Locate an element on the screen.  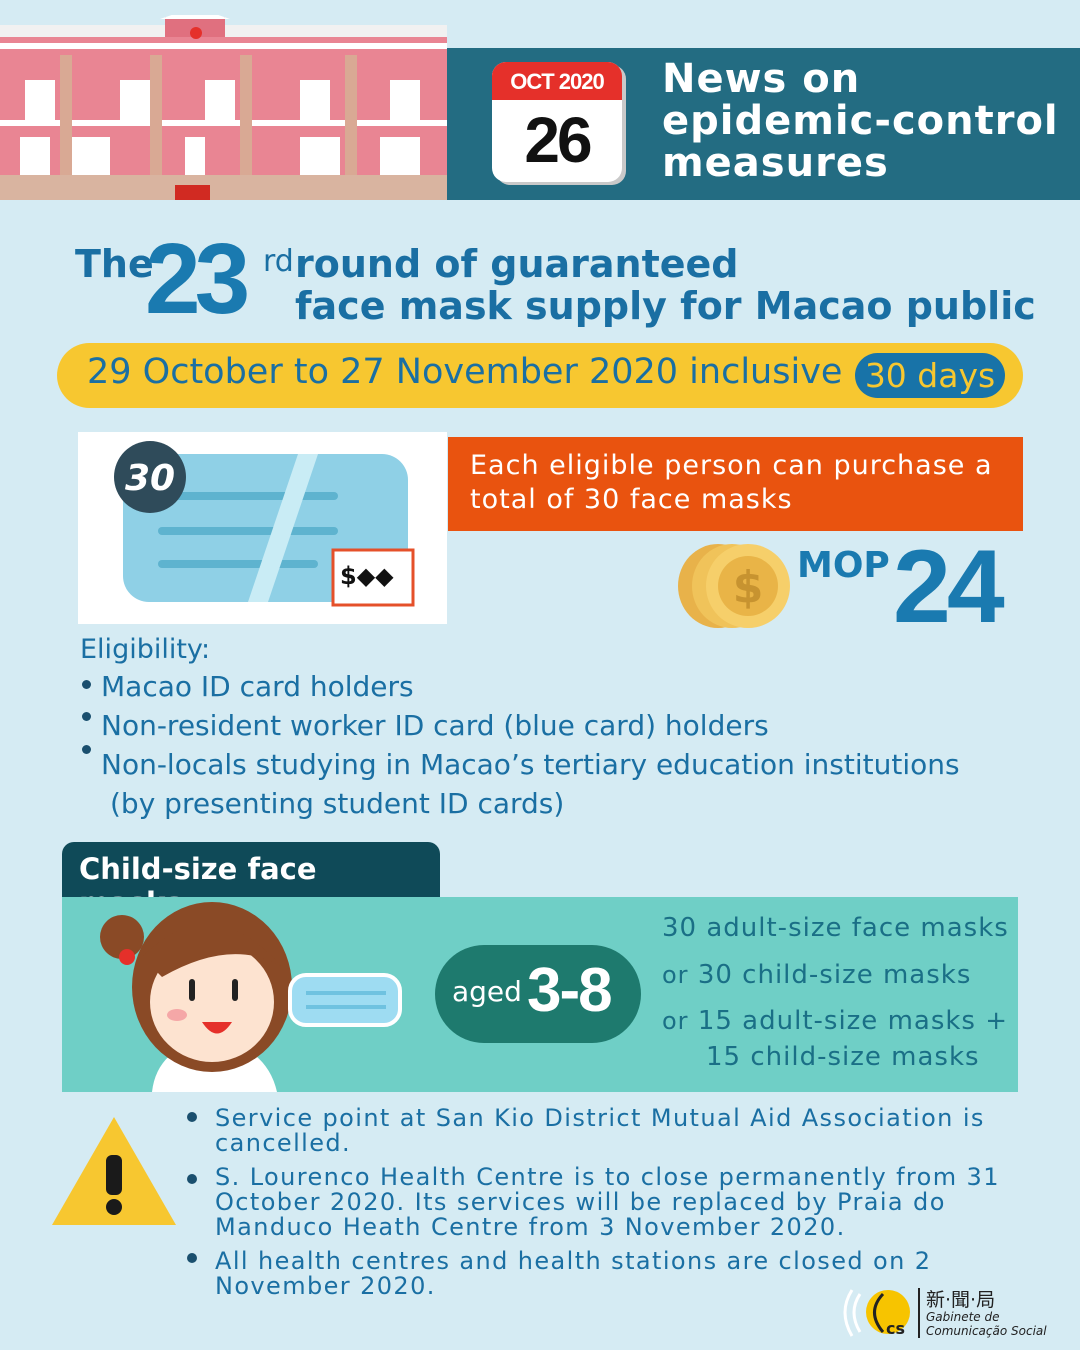
gcs-logo: cs 新·聞·局 Gabinete de Comunicação Social is located at coordinates (945, 1313).